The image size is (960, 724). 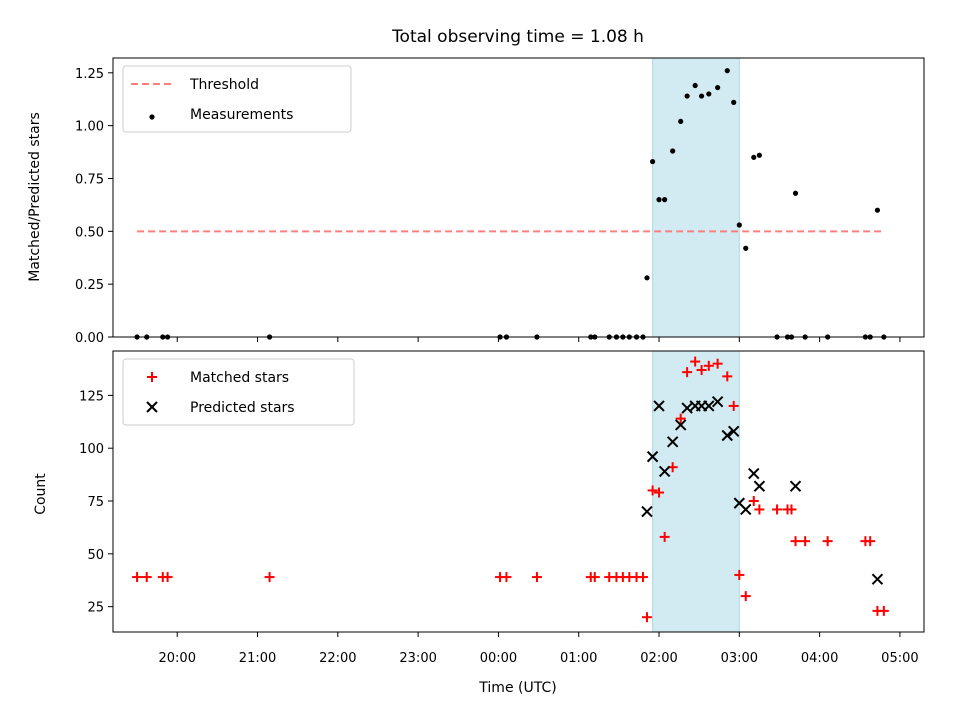 I want to click on y-tick-label: 100, so click(x=91, y=449).